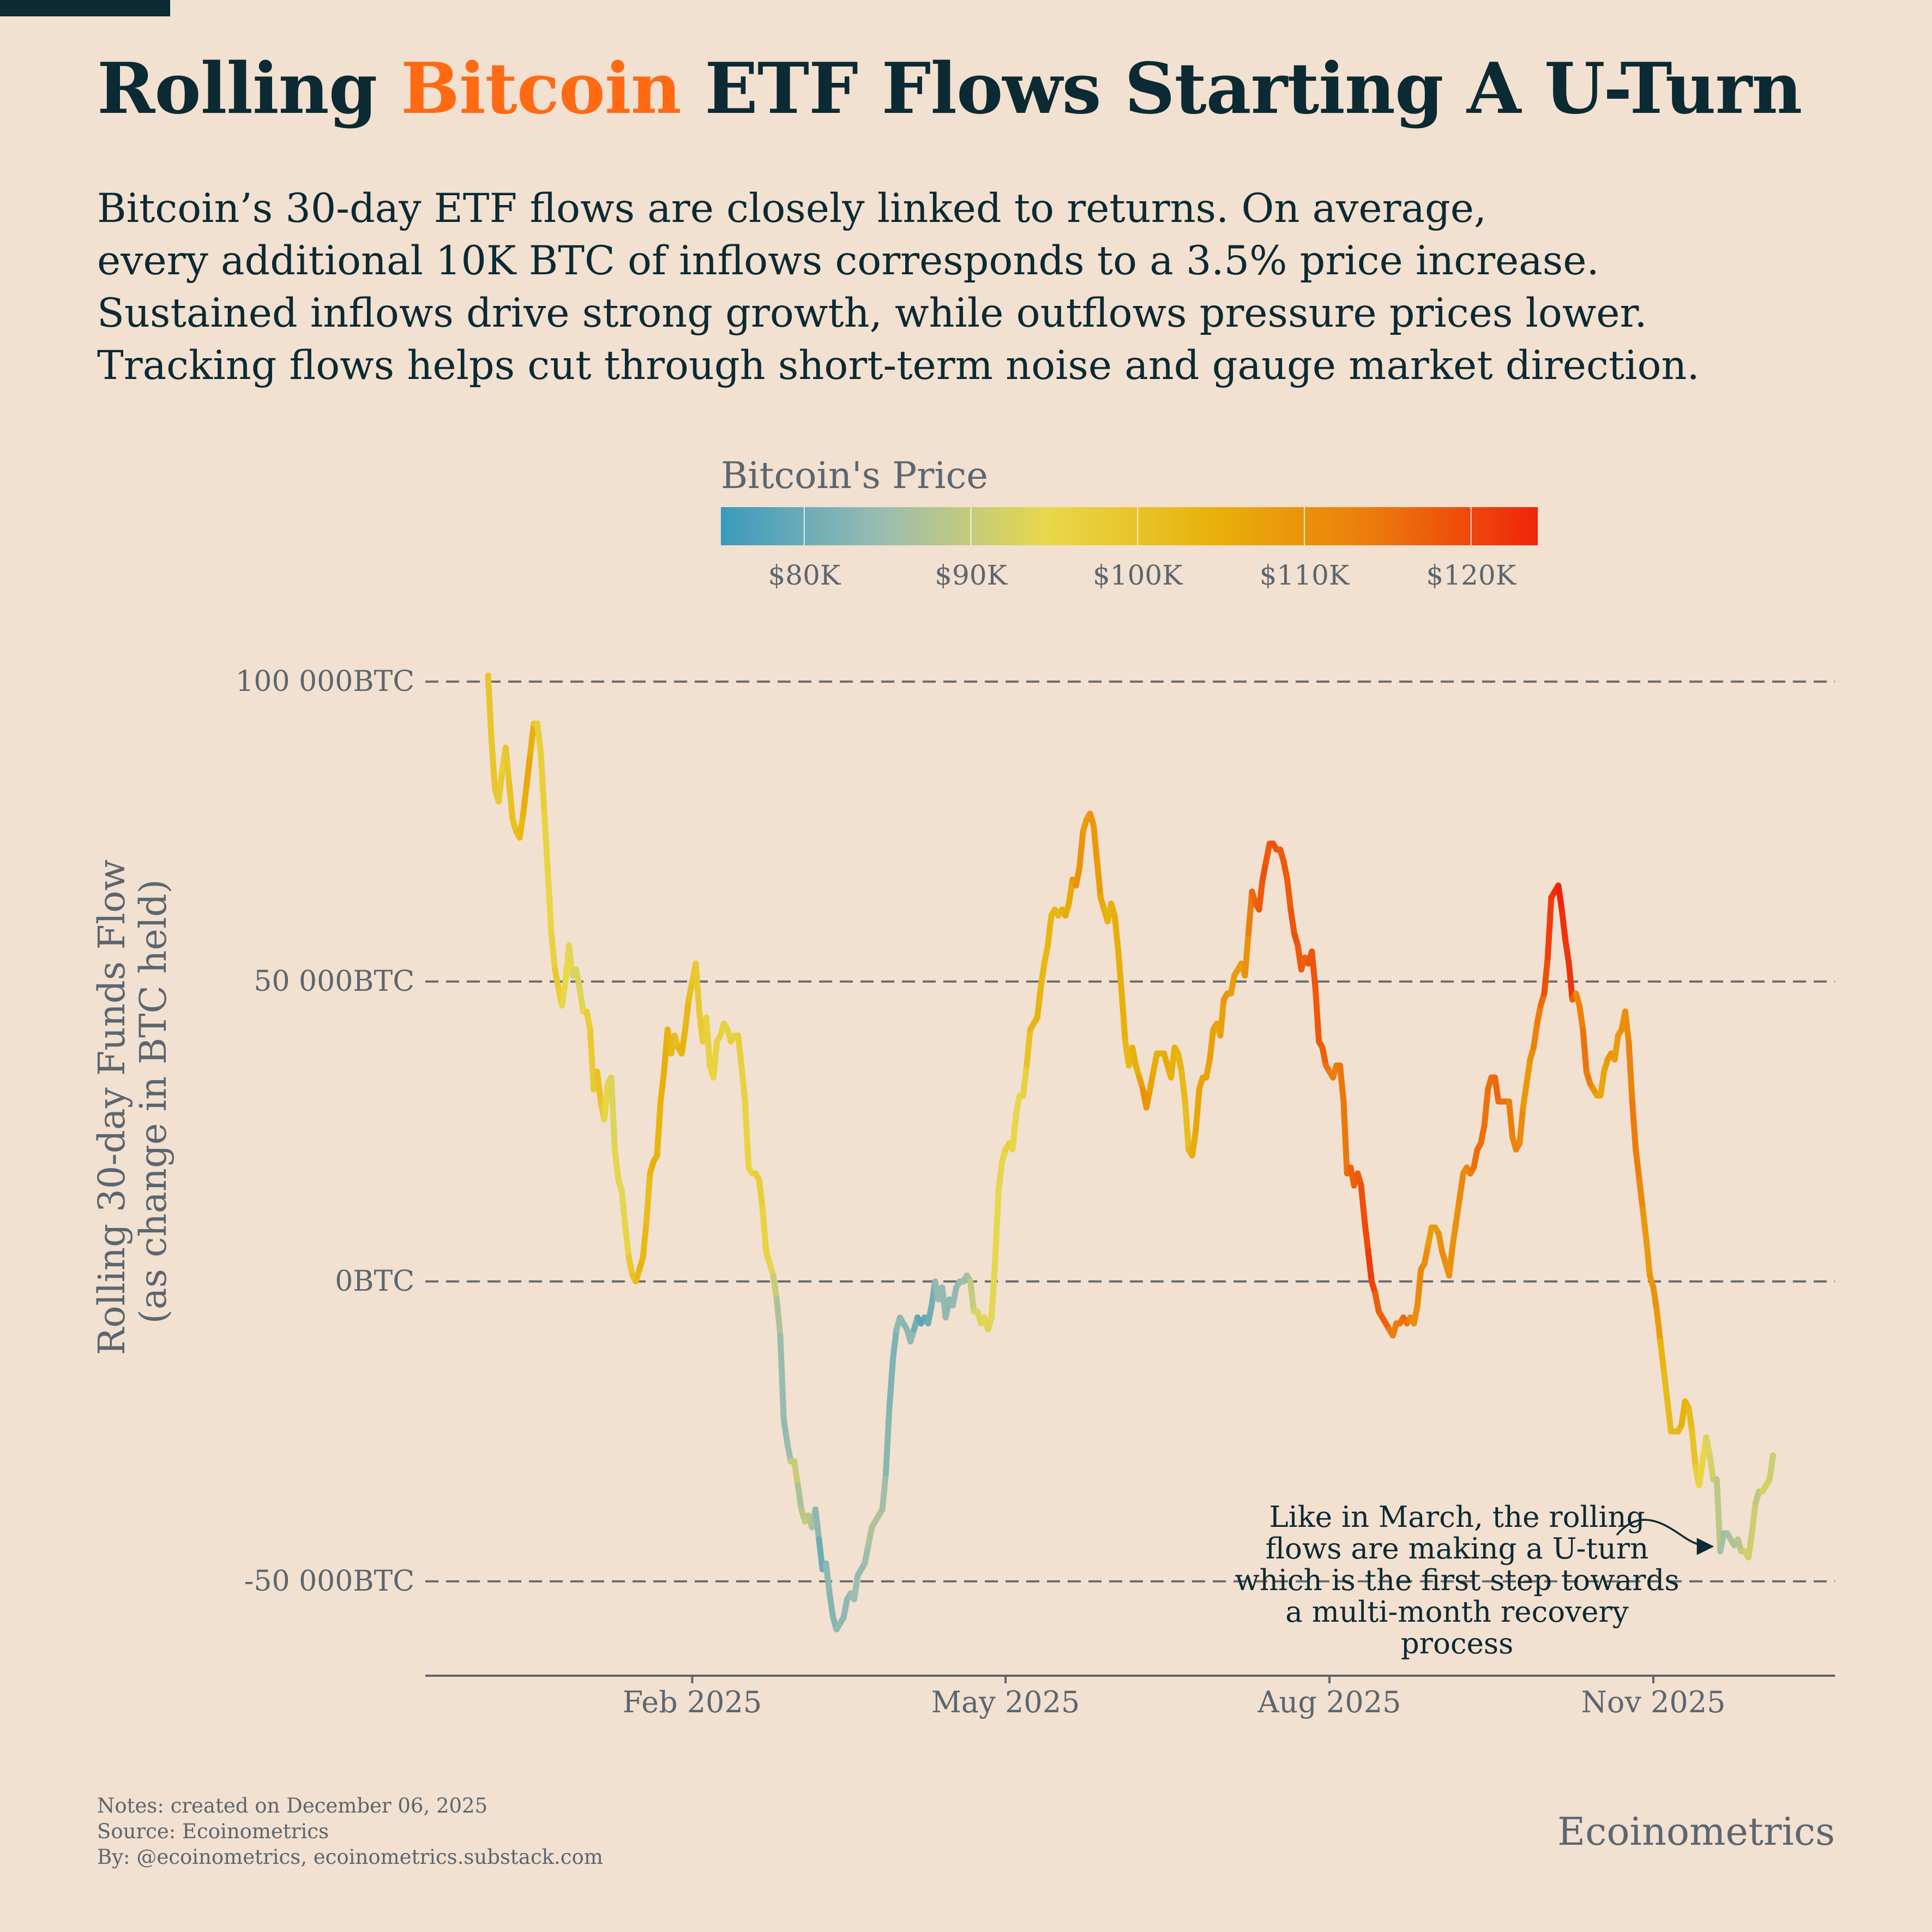 The width and height of the screenshot is (1932, 1932). I want to click on annotation-line: a multi-month recovery, so click(1456, 1612).